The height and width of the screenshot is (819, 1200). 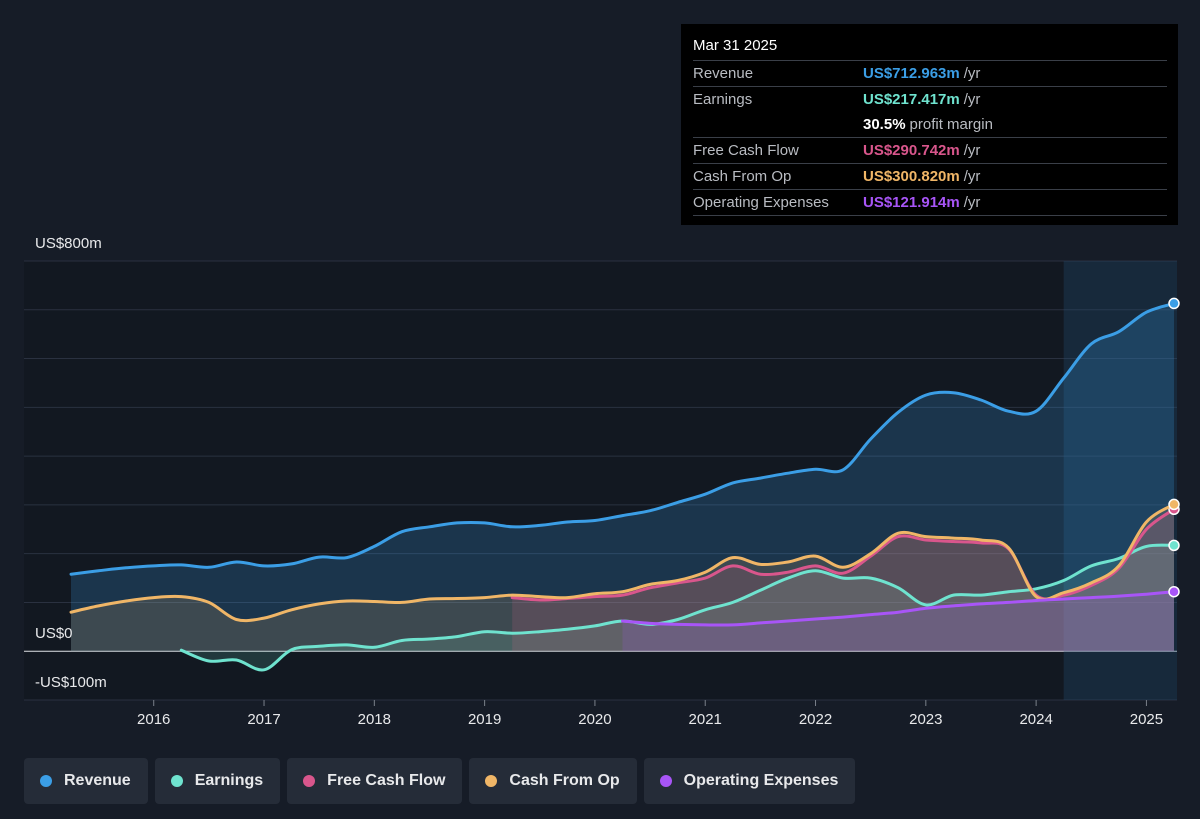 I want to click on legend-label: Free Cash Flow, so click(x=386, y=780).